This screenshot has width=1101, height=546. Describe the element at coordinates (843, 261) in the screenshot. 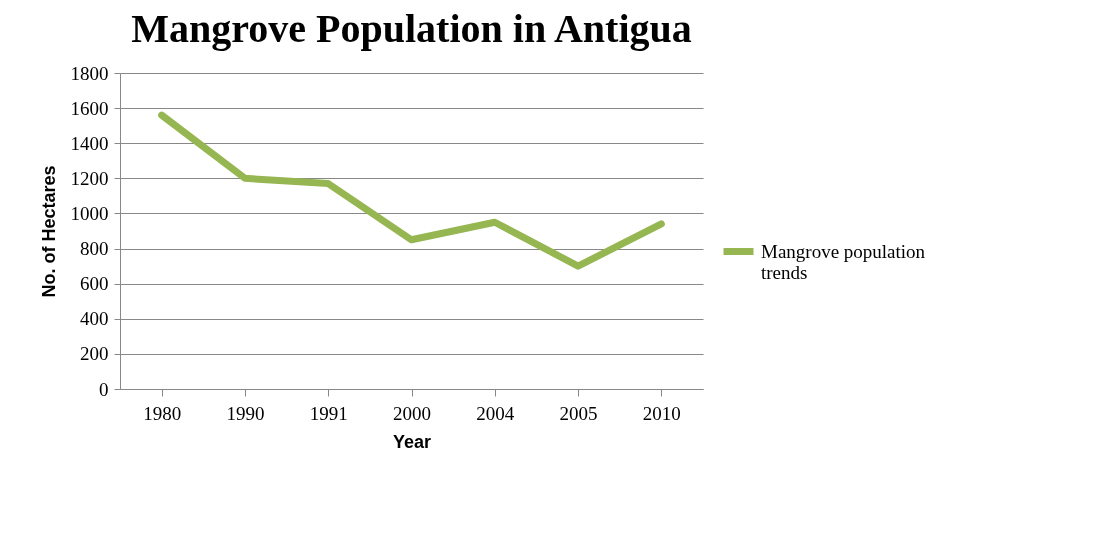

I see `legend-label: Mangrove population trends` at that location.